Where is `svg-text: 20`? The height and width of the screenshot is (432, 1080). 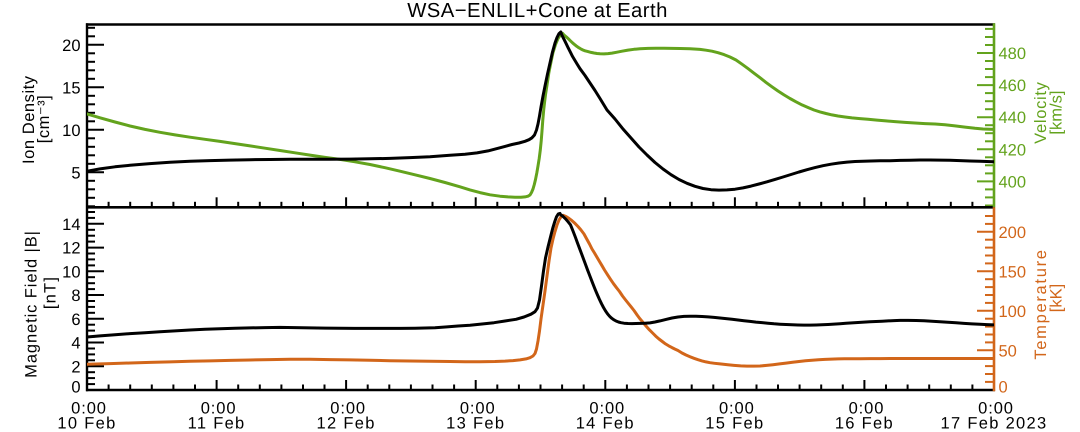 svg-text: 20 is located at coordinates (71, 46).